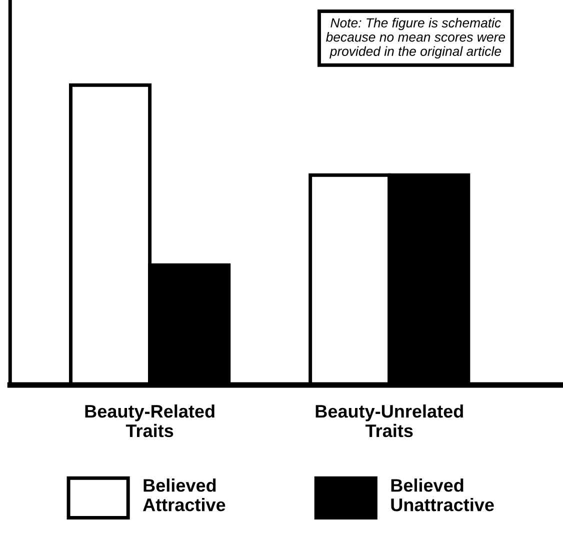  I want to click on legend-label: Believed Attractive, so click(184, 495).